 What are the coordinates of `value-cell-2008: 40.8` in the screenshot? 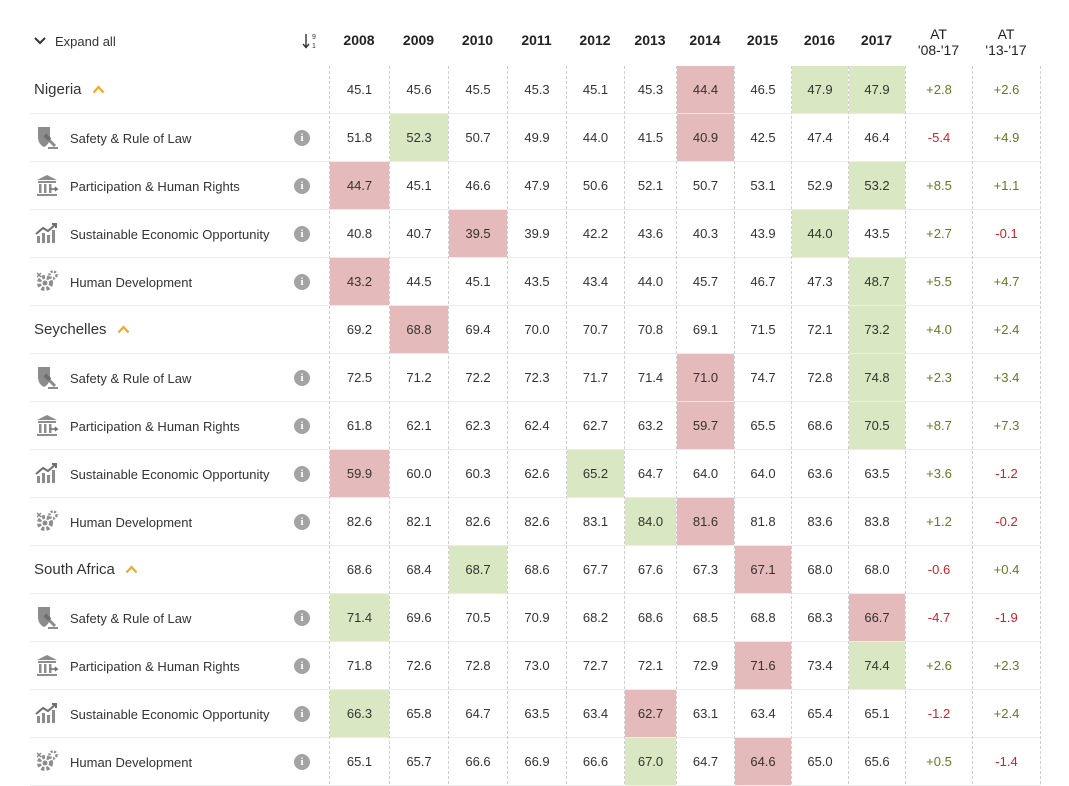 It's located at (359, 233).